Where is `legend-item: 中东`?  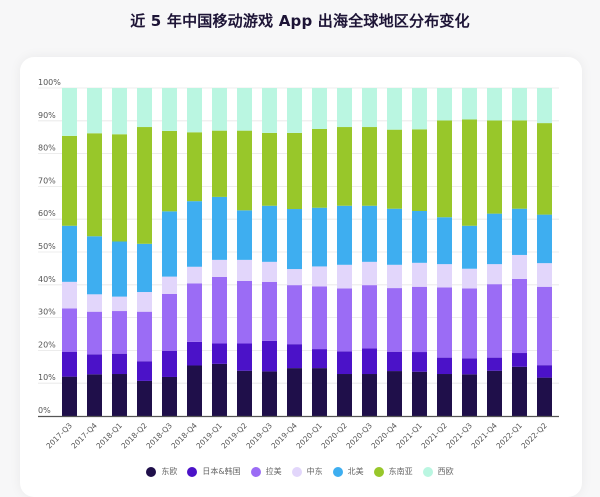
legend-item: 中东 is located at coordinates (307, 471).